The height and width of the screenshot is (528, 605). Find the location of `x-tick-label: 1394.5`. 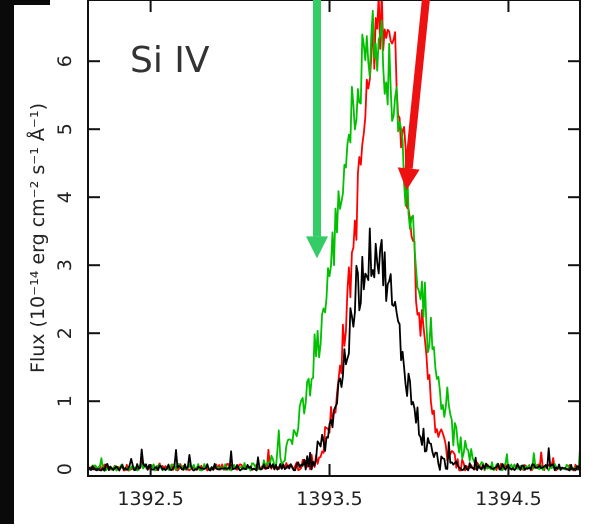

x-tick-label: 1394.5 is located at coordinates (508, 499).